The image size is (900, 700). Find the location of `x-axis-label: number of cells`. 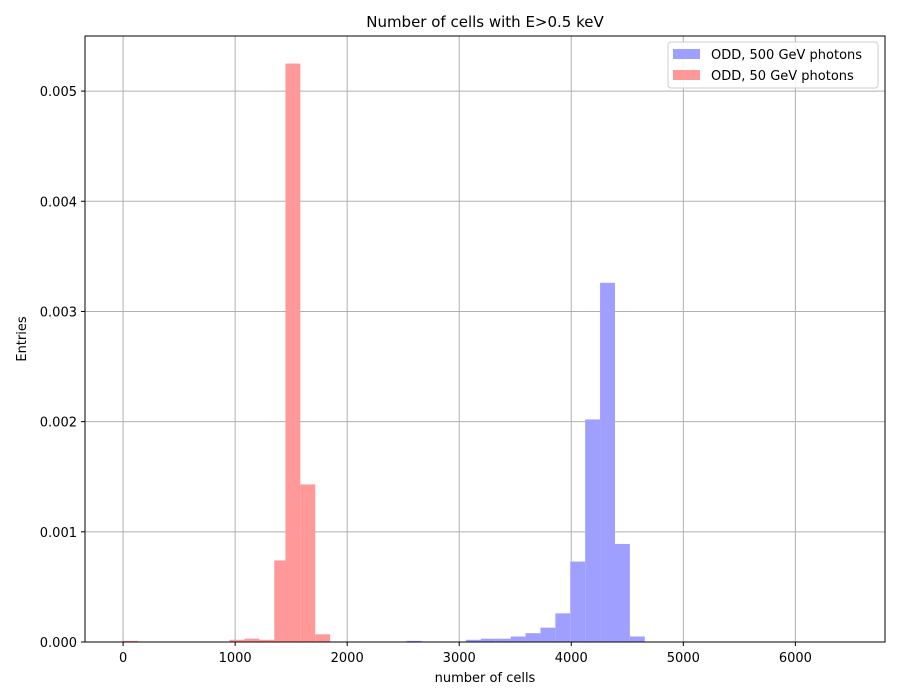

x-axis-label: number of cells is located at coordinates (485, 678).